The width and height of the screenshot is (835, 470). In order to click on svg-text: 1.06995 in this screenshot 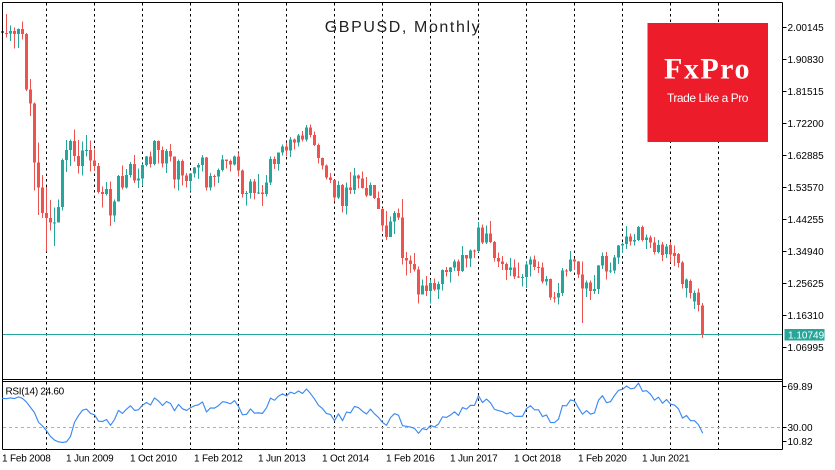, I will do `click(806, 348)`.